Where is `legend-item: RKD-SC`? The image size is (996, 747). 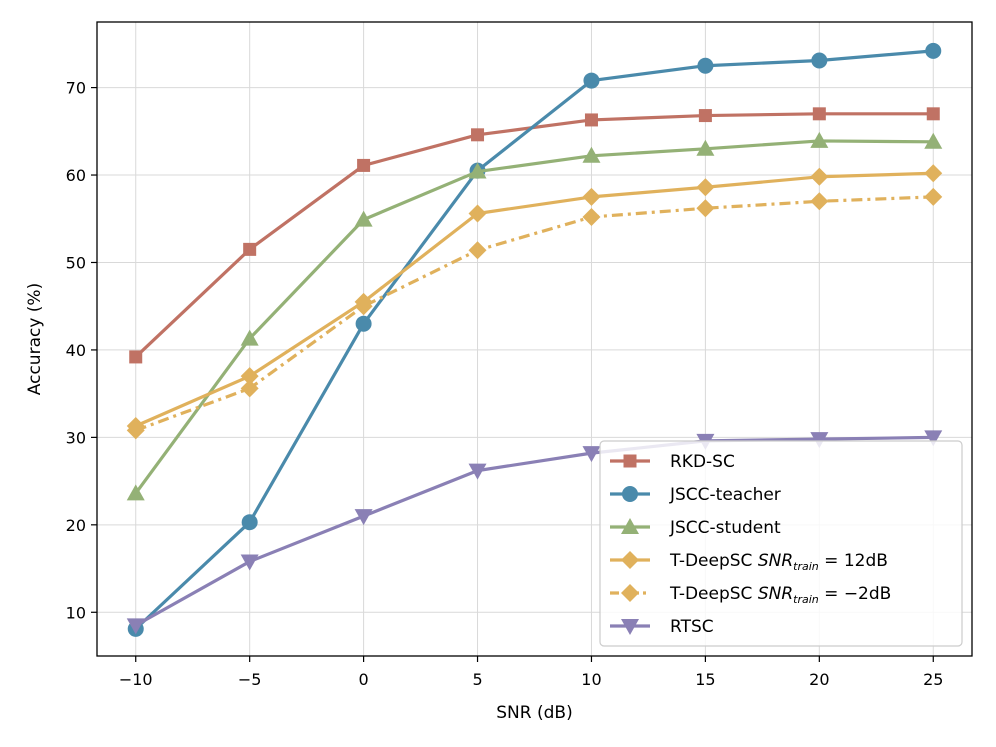
legend-item: RKD-SC is located at coordinates (672, 462).